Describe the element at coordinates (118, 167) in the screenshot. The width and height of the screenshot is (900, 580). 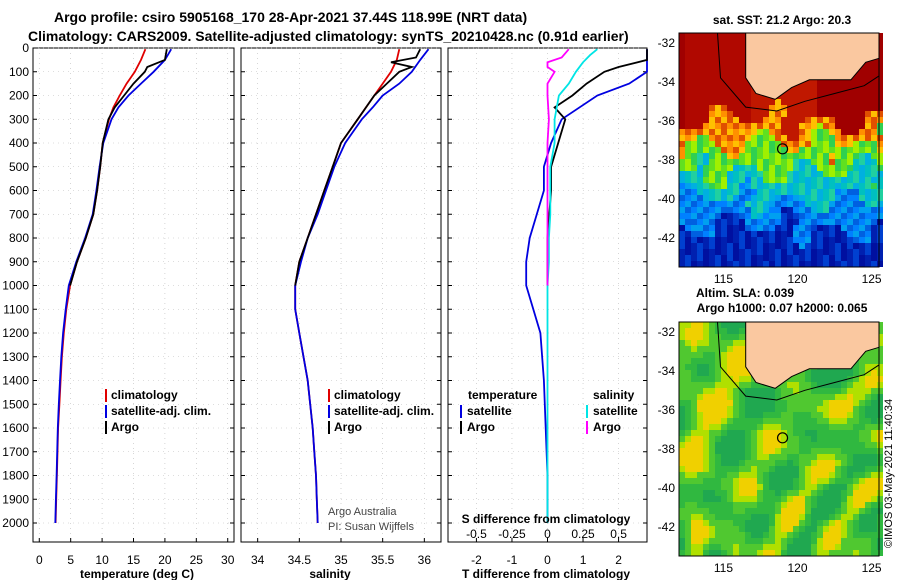
I see `series-line-argo` at that location.